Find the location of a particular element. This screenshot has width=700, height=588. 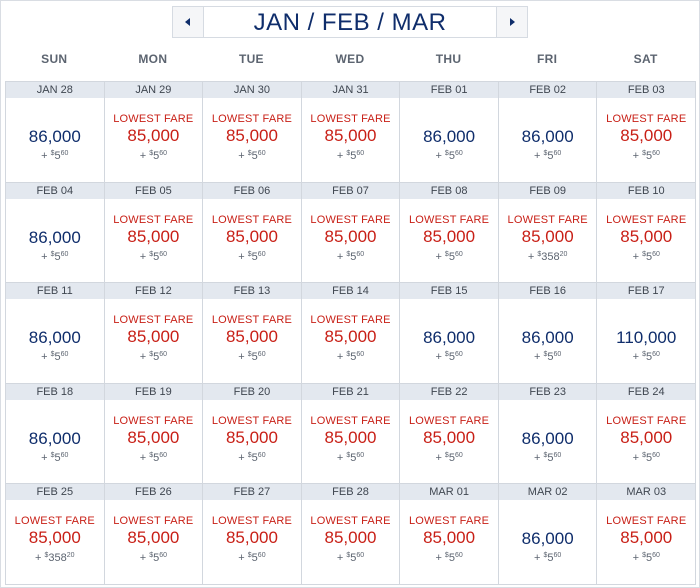

day-date-label: FEB 19 is located at coordinates (153, 391).